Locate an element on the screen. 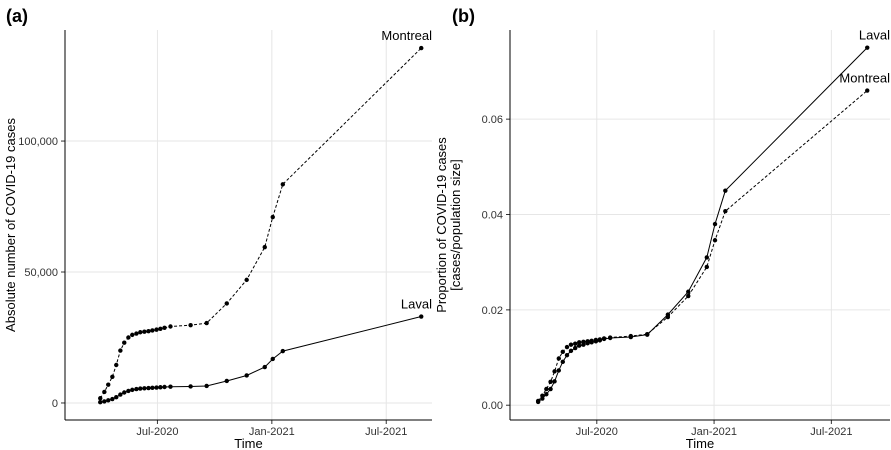 The height and width of the screenshot is (450, 891). panel-title: (a) is located at coordinates (17, 16).